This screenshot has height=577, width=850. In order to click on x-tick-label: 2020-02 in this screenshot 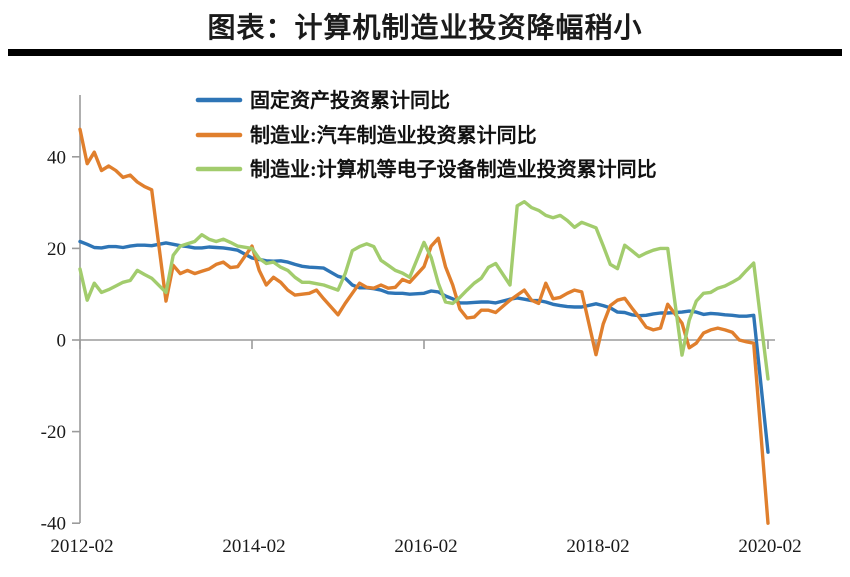, I will do `click(769, 546)`.